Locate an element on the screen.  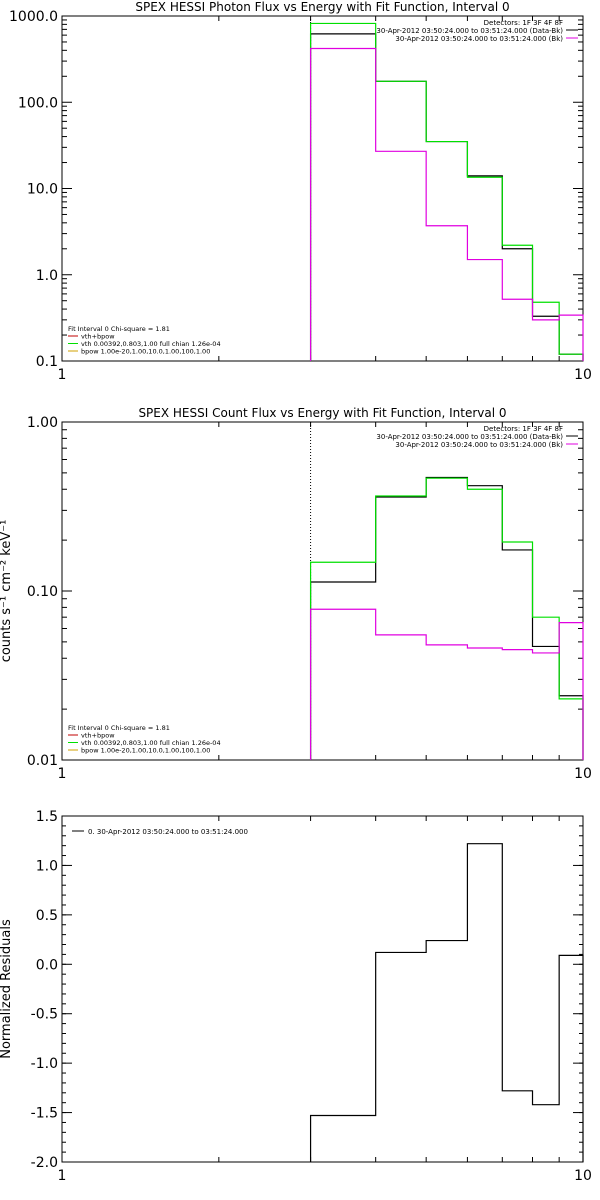
y-axis-label: Normalized Residuals is located at coordinates (7, 989).